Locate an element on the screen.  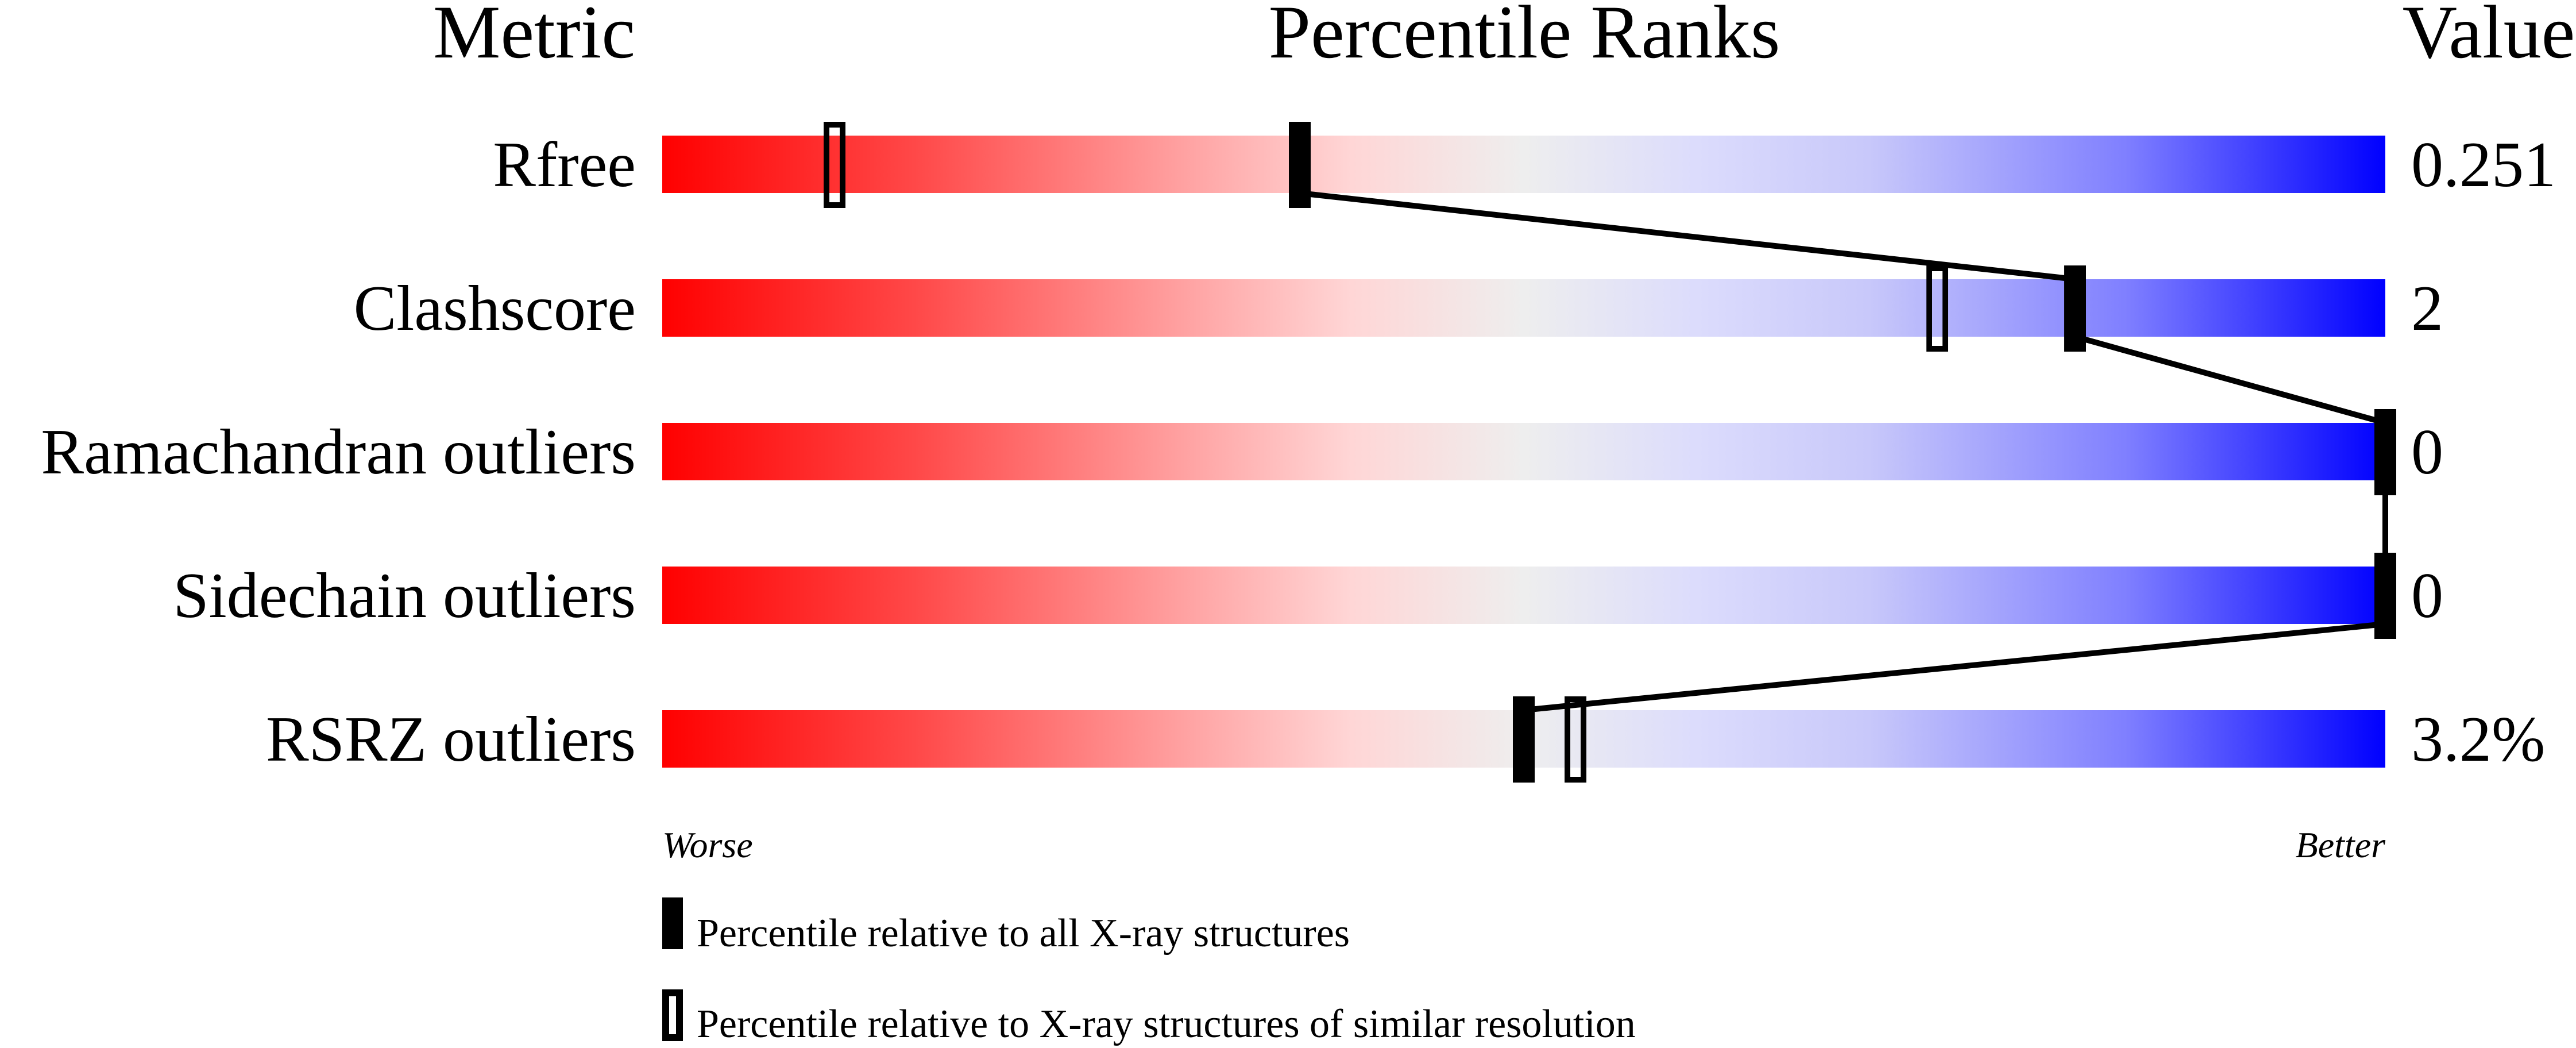
metric-value: 0.251 is located at coordinates (2483, 165).